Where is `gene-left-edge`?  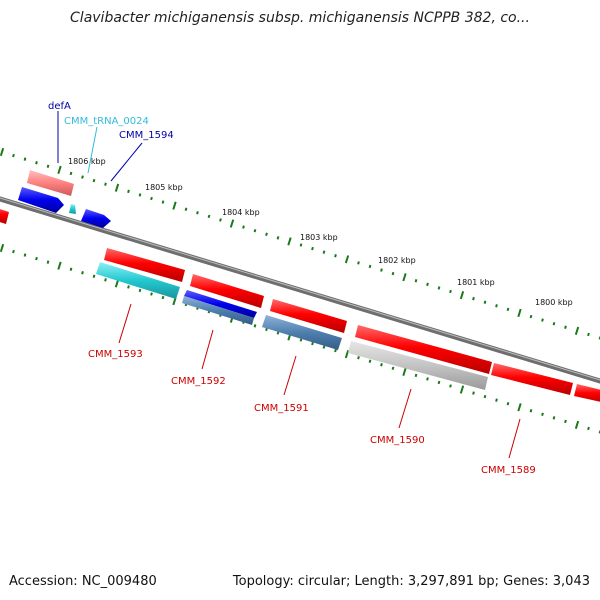 gene-left-edge is located at coordinates (4, 215).